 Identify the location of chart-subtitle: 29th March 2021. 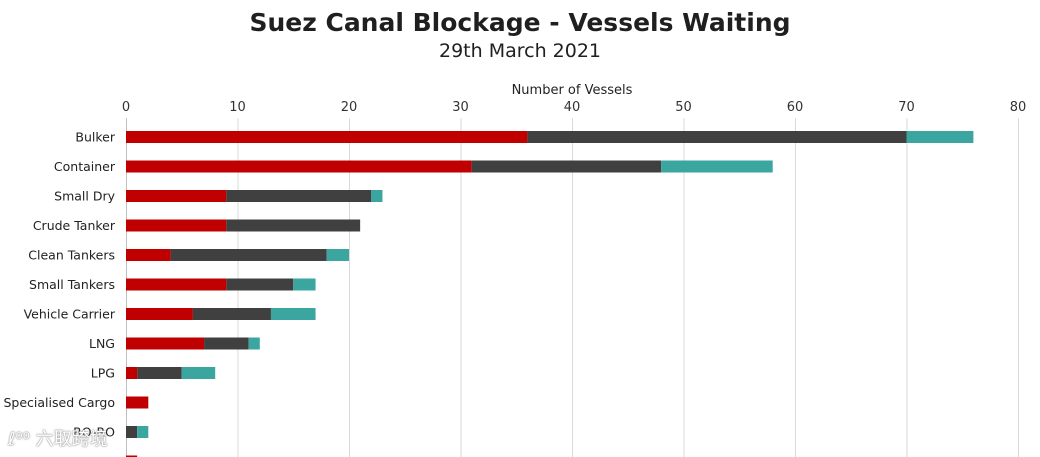
(520, 51).